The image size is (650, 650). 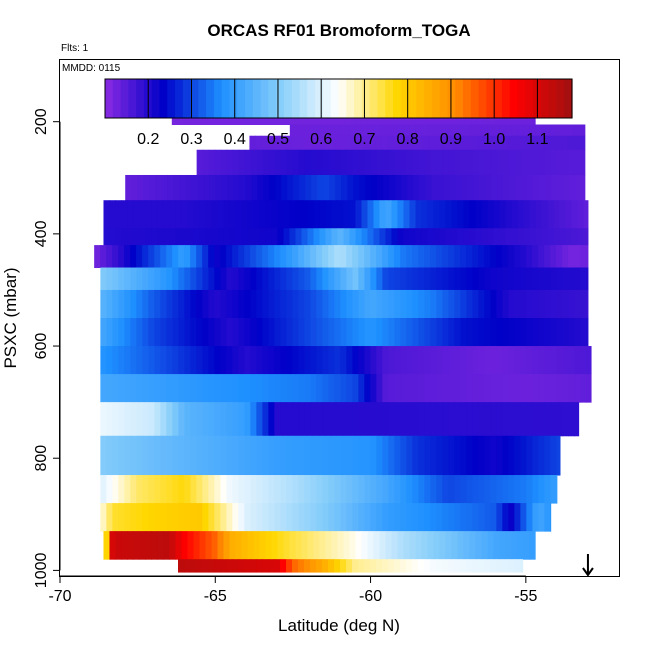 I want to click on x-axis: -70 -65 -60 -55, so click(x=292, y=590).